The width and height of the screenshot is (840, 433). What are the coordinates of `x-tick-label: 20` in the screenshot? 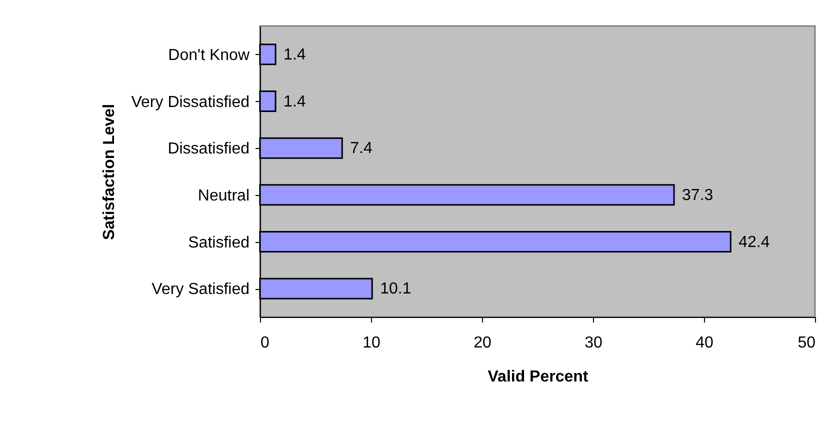 It's located at (483, 343).